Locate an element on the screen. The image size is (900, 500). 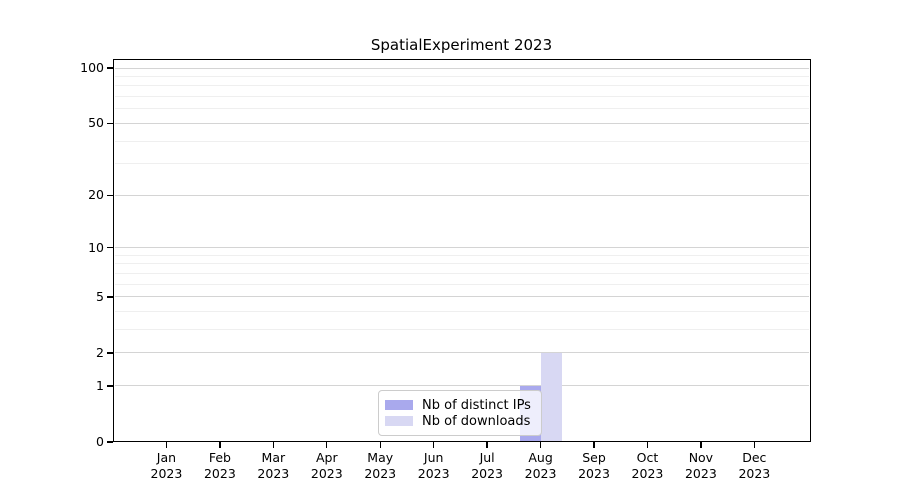
x-axis-tick-label: Jan 2023 is located at coordinates (166, 466).